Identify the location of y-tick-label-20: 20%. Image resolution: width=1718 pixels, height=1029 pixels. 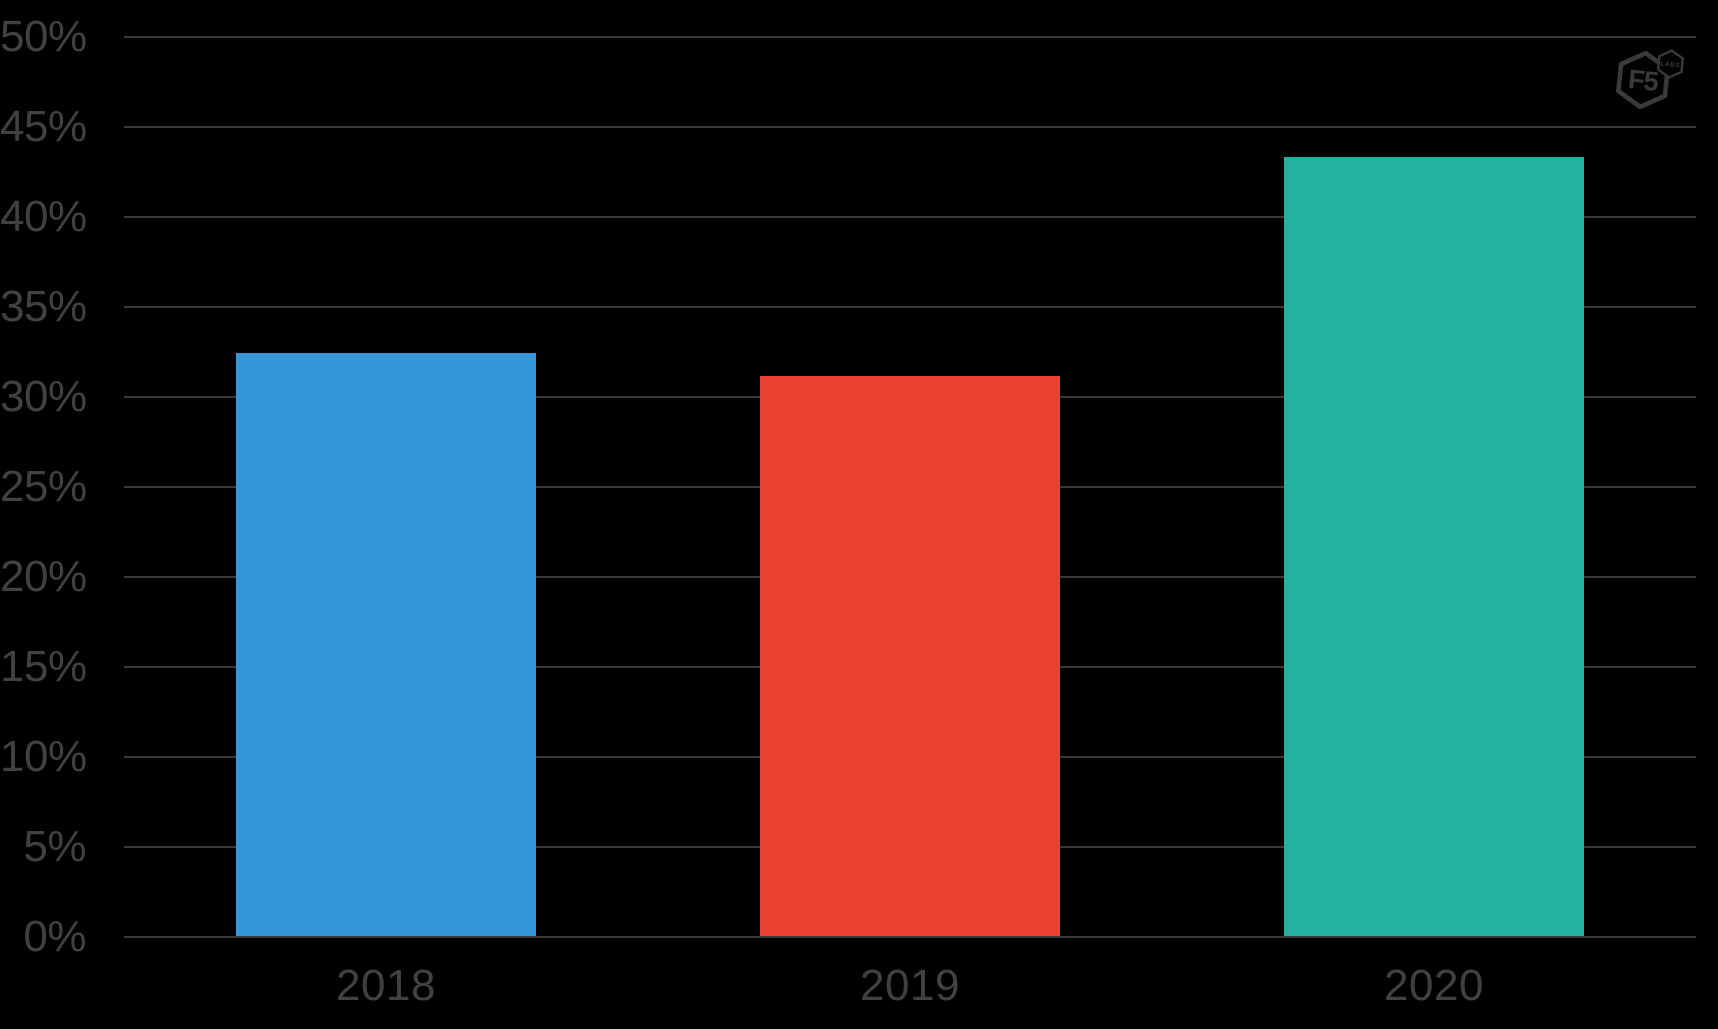
(43, 576).